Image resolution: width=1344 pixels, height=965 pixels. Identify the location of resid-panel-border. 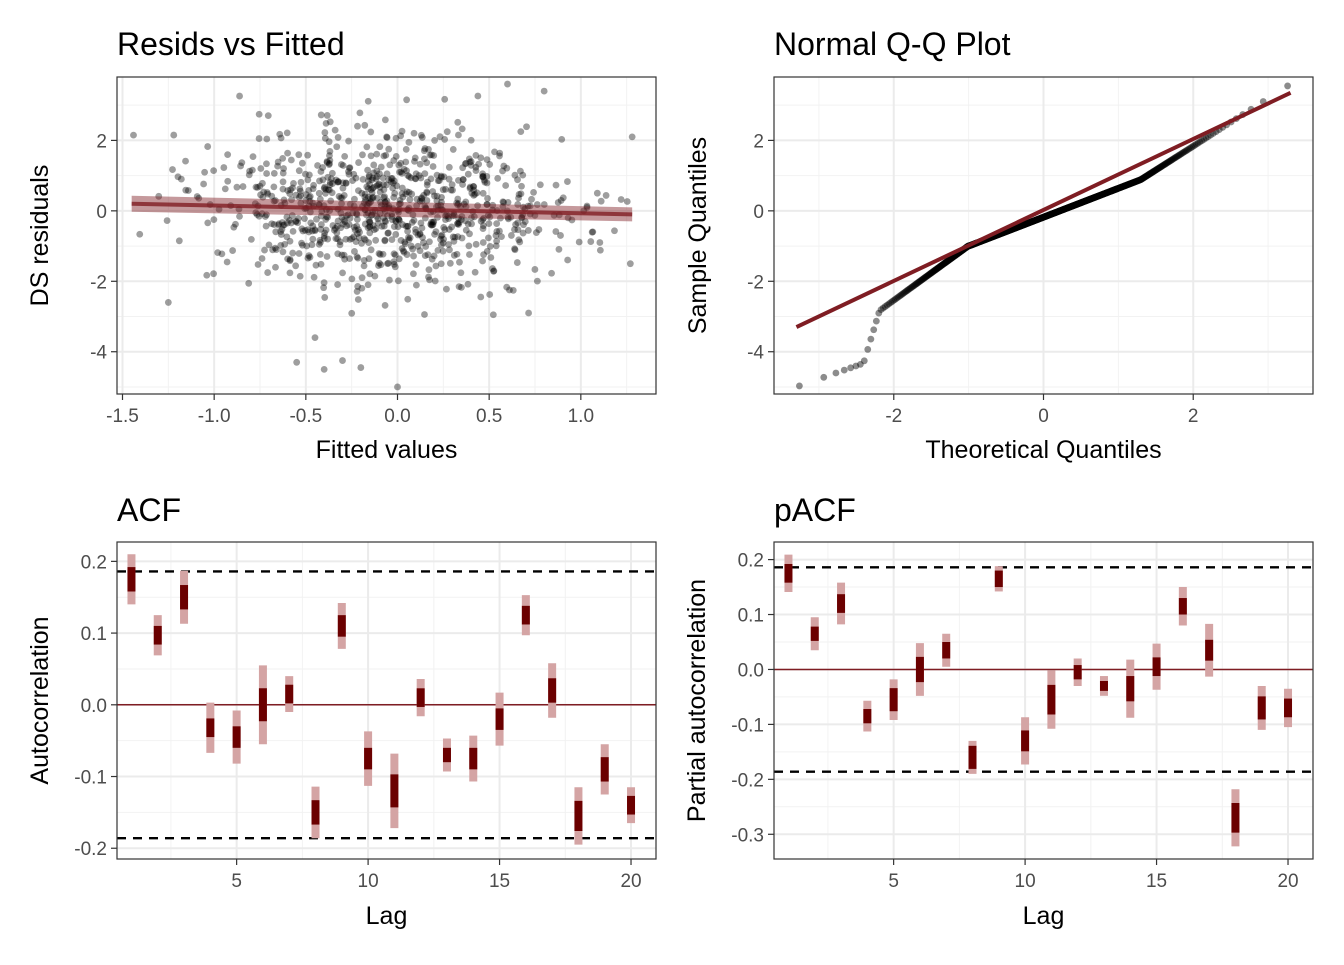
(386, 235).